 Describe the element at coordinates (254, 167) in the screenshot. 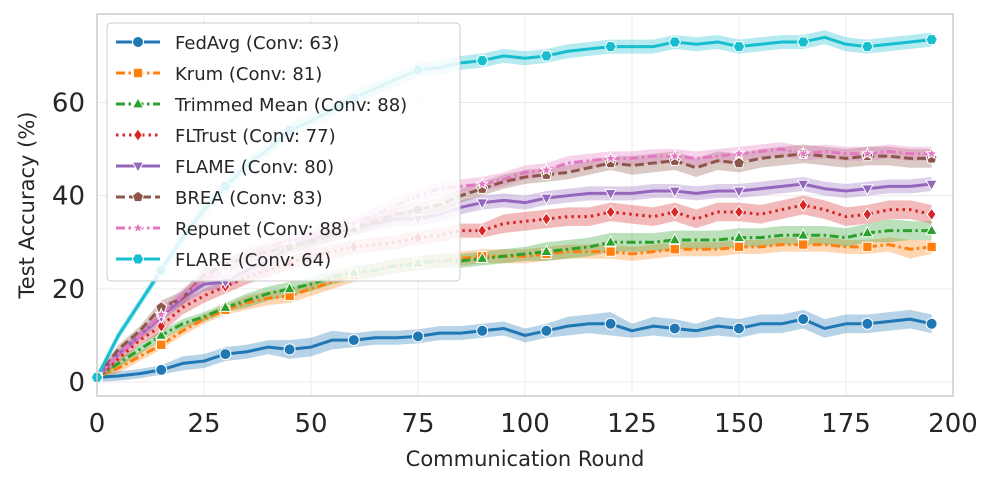

I see `legend-label-flame: FLAME (Conv: 80)` at that location.